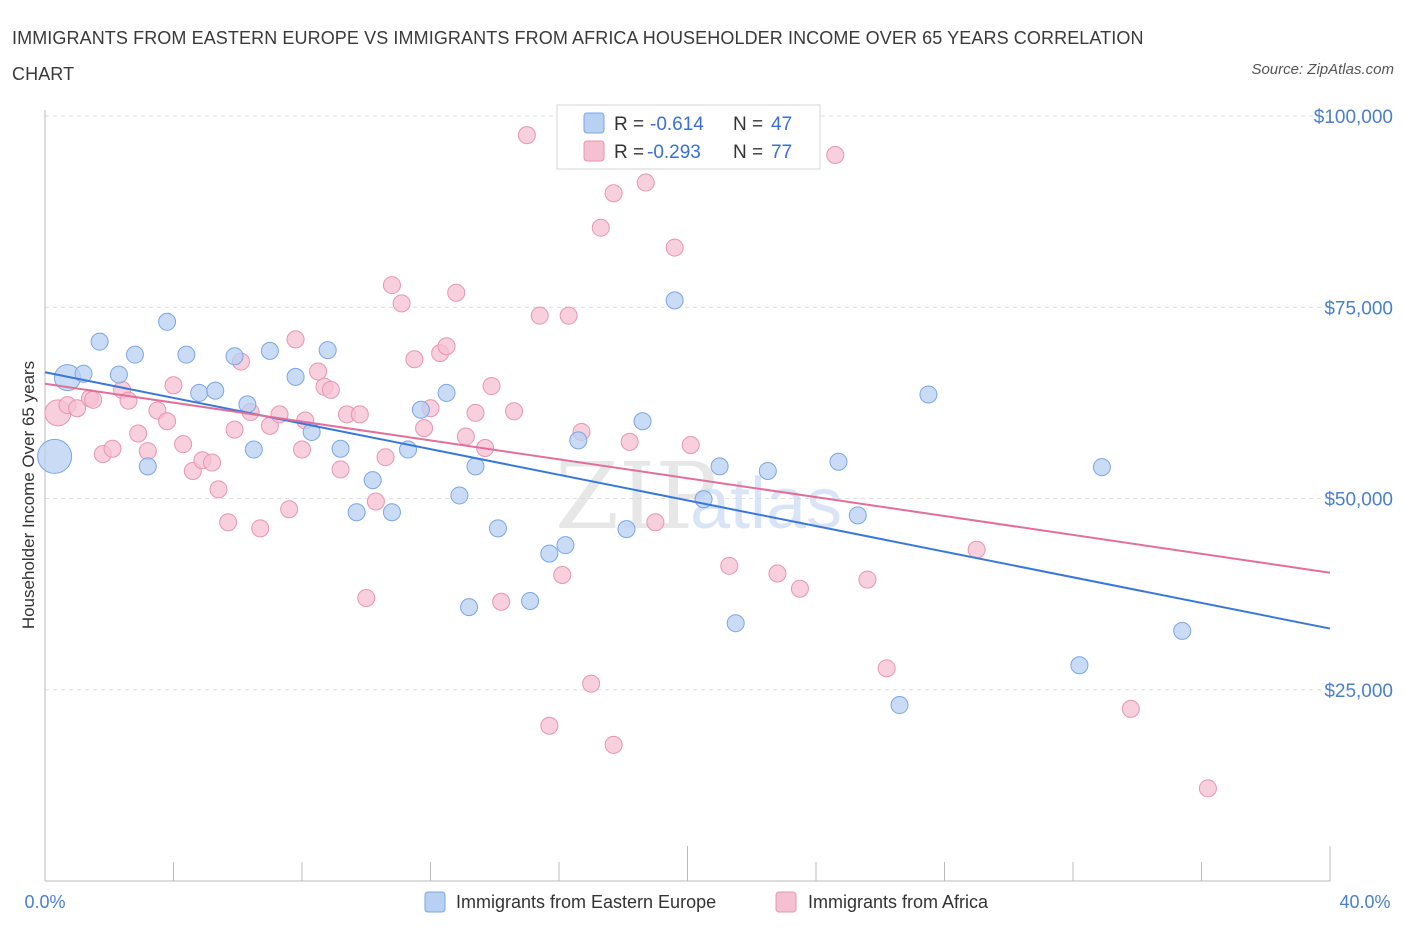 The image size is (1406, 930). What do you see at coordinates (698, 496) in the screenshot?
I see `watermark: ZIP atlas` at bounding box center [698, 496].